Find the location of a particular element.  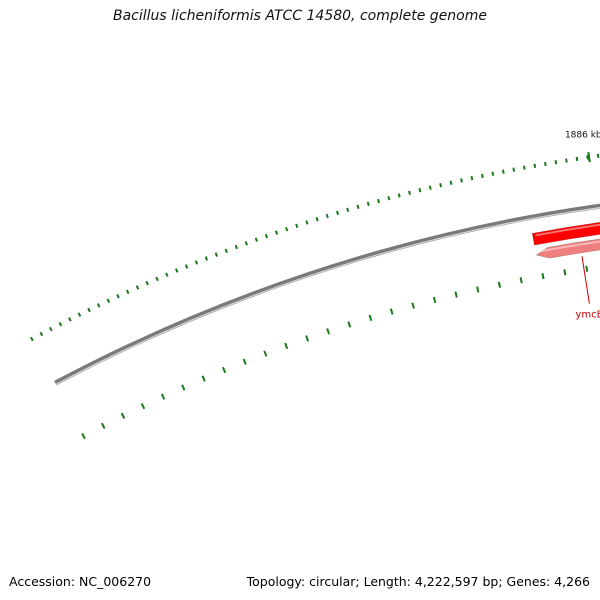

forward-gene-arrow-highlight is located at coordinates (567, 230).